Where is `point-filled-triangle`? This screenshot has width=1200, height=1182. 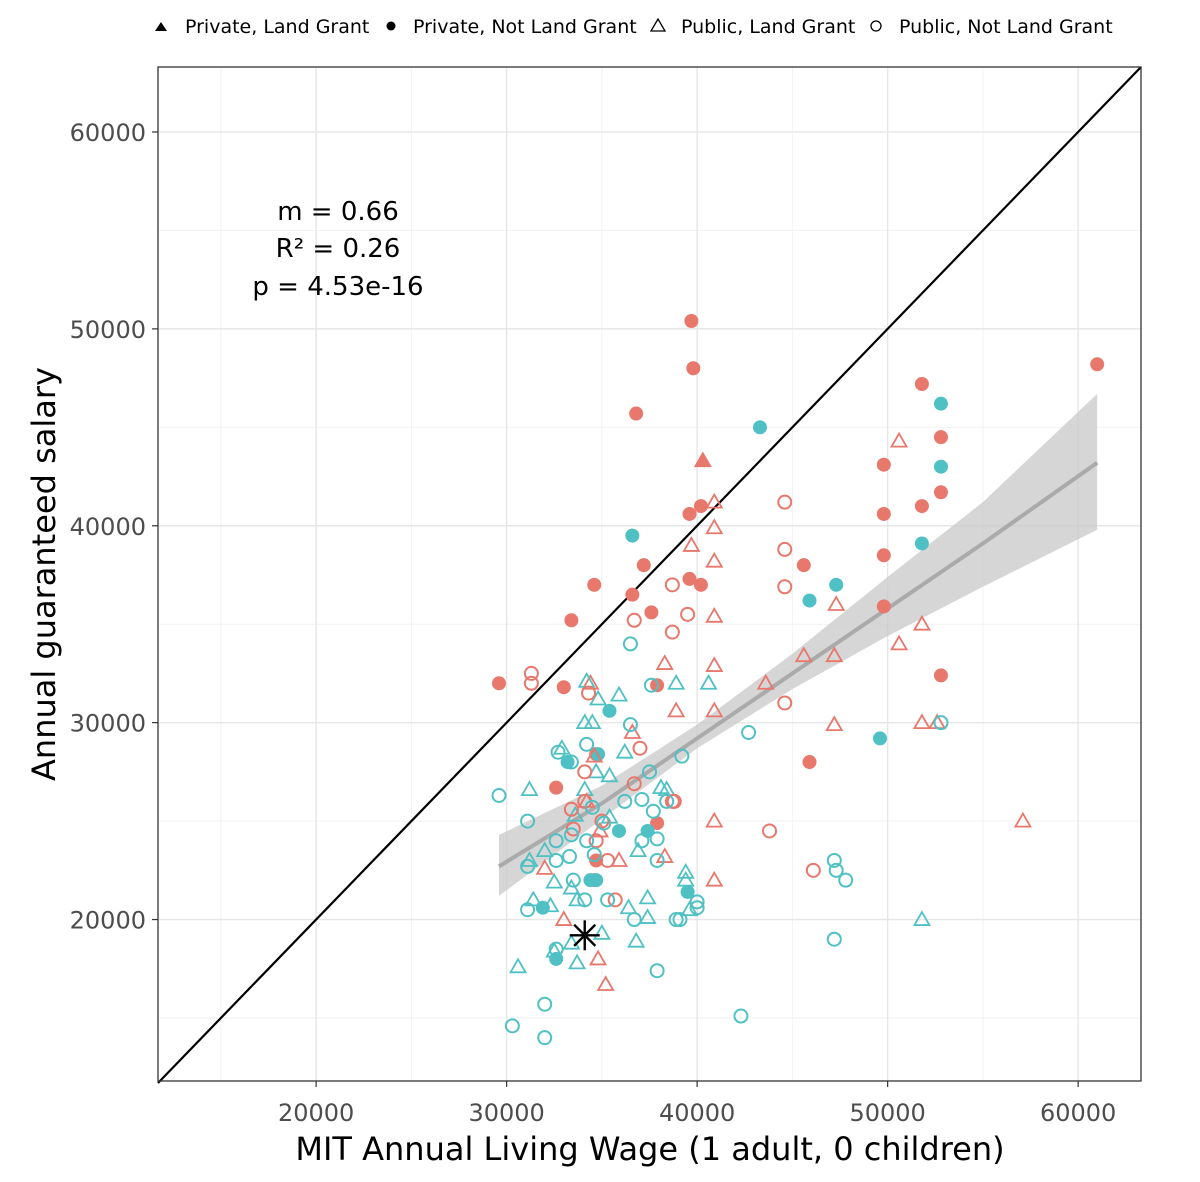
point-filled-triangle is located at coordinates (702, 459).